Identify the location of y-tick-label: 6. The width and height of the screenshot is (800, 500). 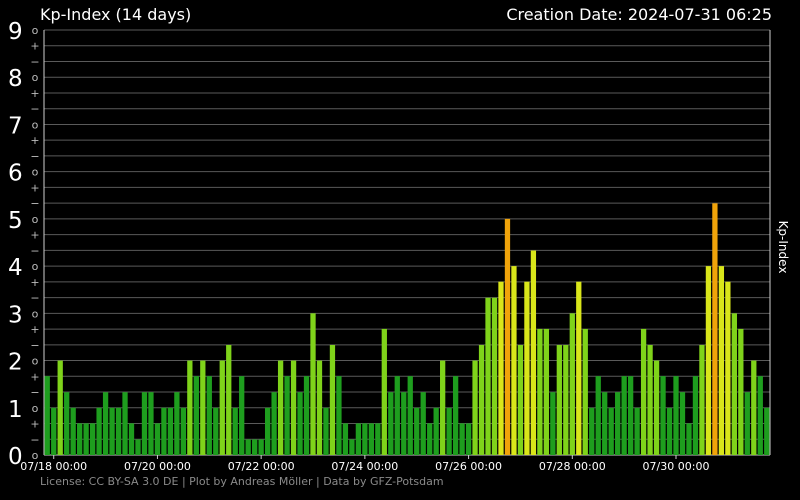
(15, 174).